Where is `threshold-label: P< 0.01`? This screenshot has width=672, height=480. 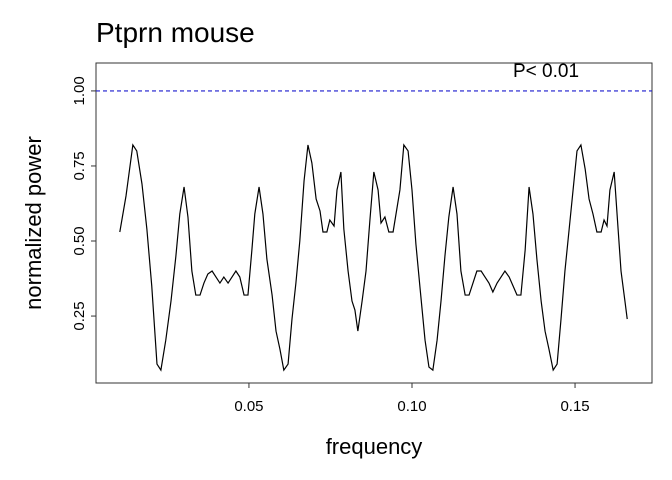
threshold-label: P< 0.01 is located at coordinates (546, 71).